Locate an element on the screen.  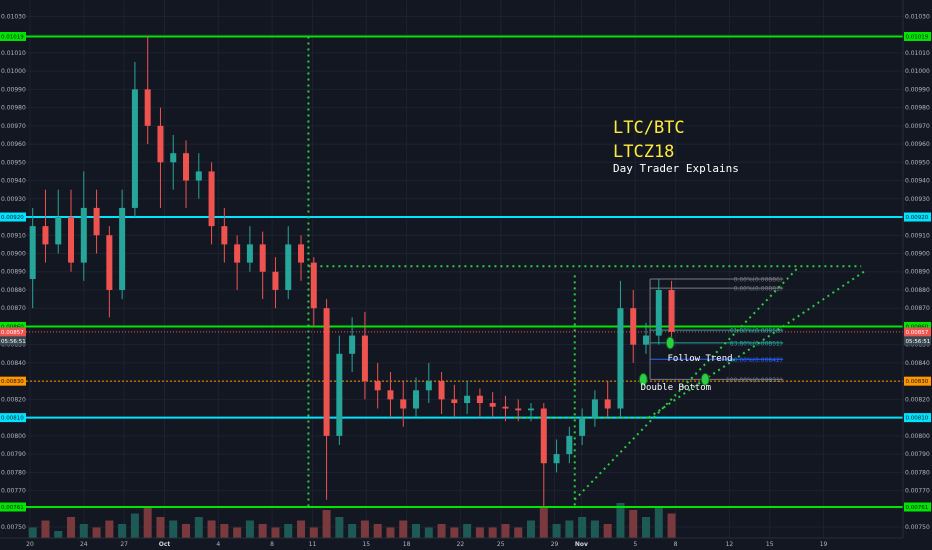
price-tick-label-left: 0.00900 is located at coordinates (13, 253).